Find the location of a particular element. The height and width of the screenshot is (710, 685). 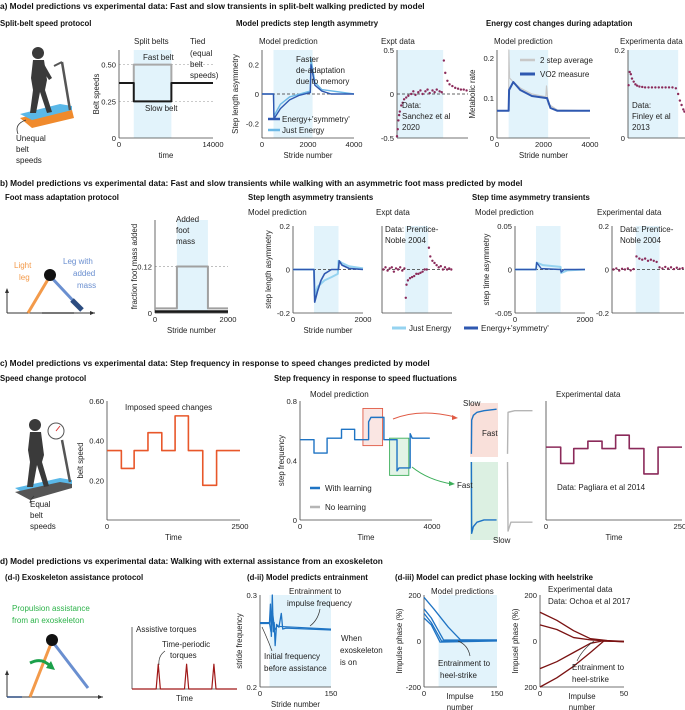

panel-d-sub2: (d-ii) Model predicts entrainment is located at coordinates (307, 577).